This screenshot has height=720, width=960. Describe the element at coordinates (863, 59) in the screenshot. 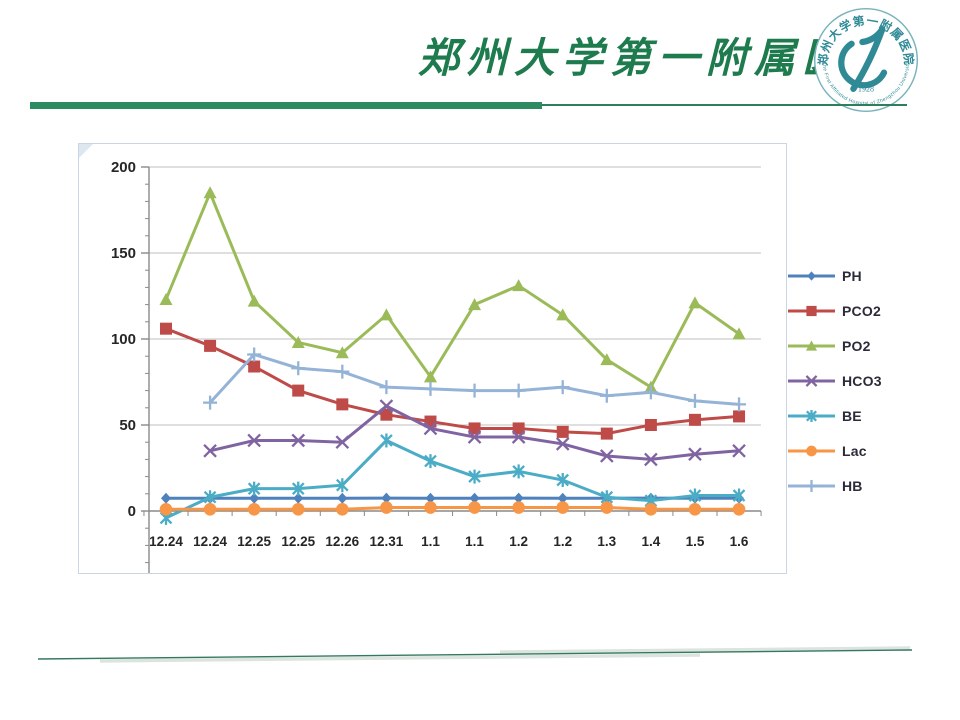

I see `logo-emblem` at that location.